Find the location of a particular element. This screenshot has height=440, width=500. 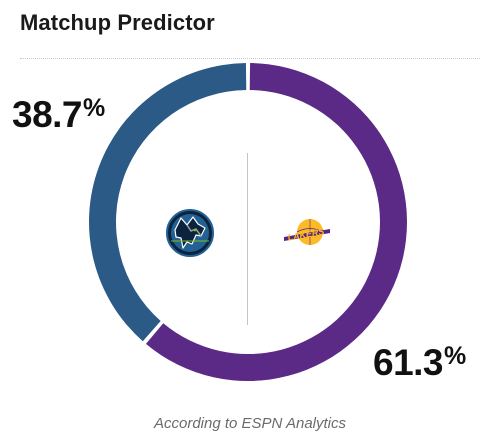

title-divider is located at coordinates (250, 58).